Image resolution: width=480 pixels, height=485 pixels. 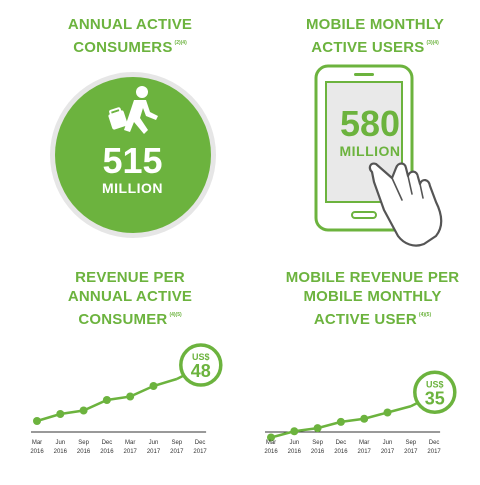 I want to click on heading-line: ACTIVE USERS, so click(x=368, y=47).